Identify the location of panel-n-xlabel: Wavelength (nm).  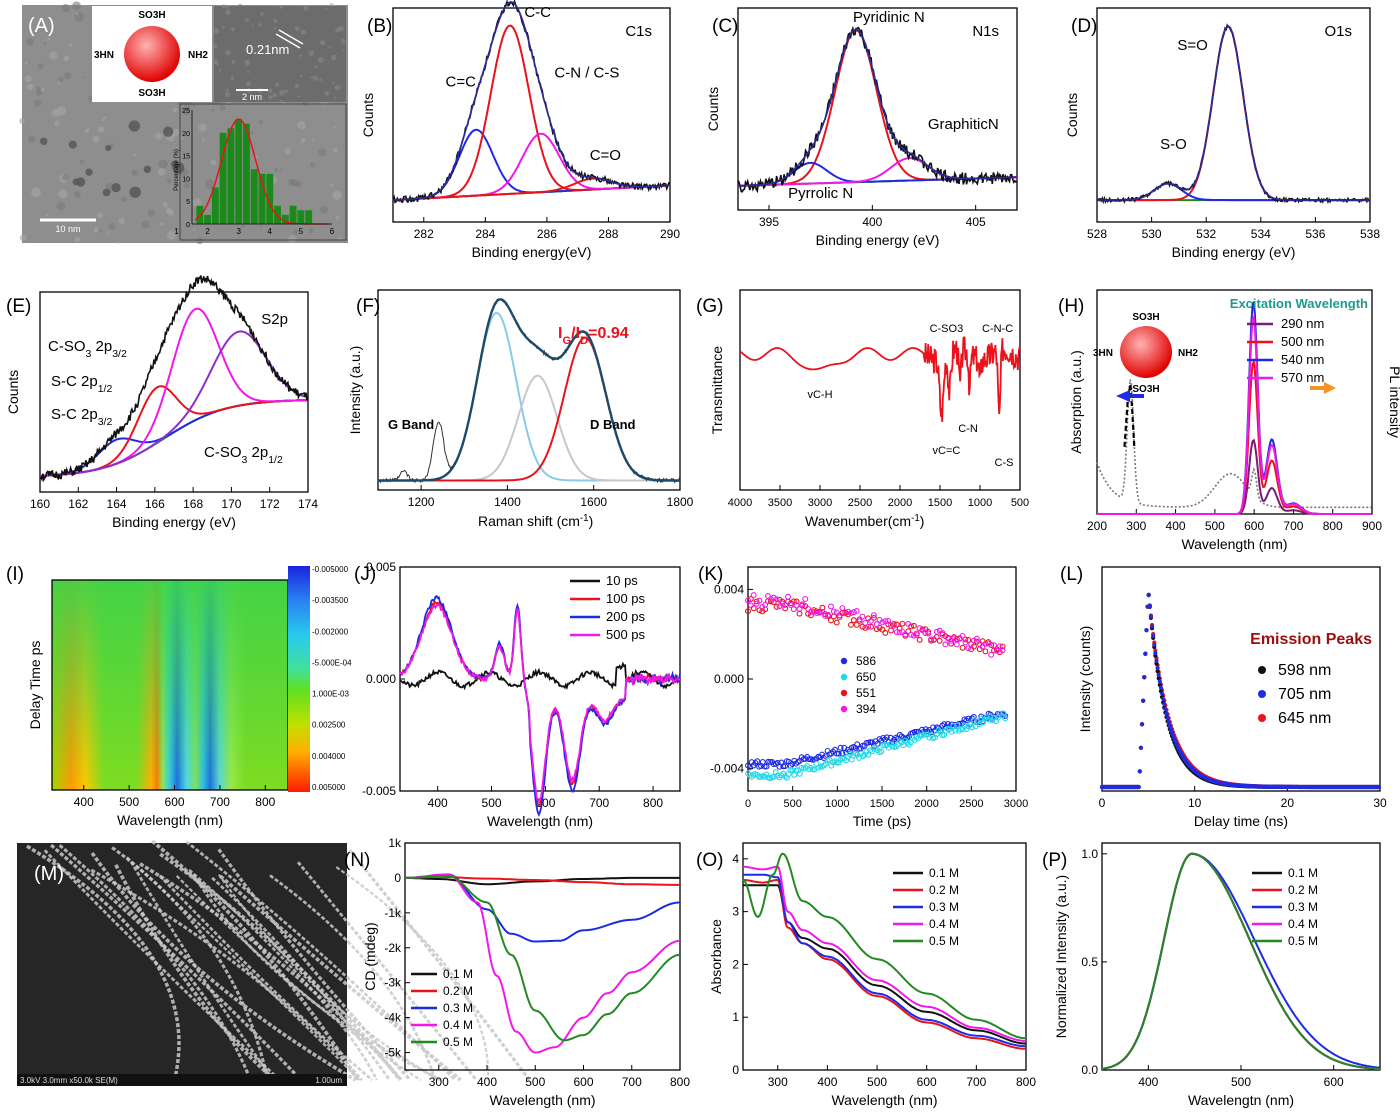
(542, 1100).